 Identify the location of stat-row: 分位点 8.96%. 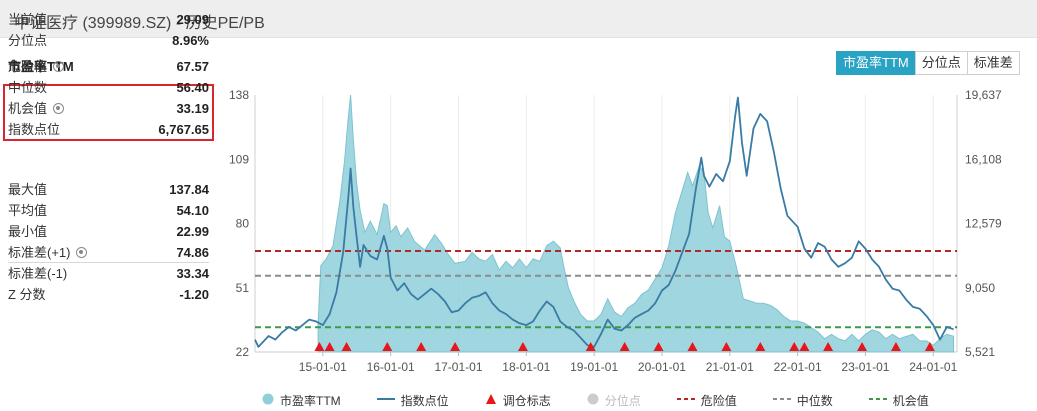
(108, 41).